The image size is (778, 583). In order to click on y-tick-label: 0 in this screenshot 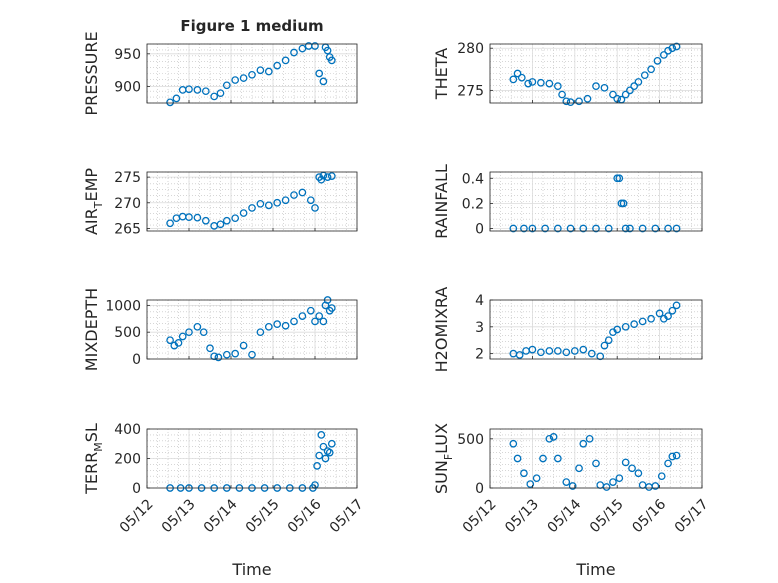, I will do `click(479, 229)`.